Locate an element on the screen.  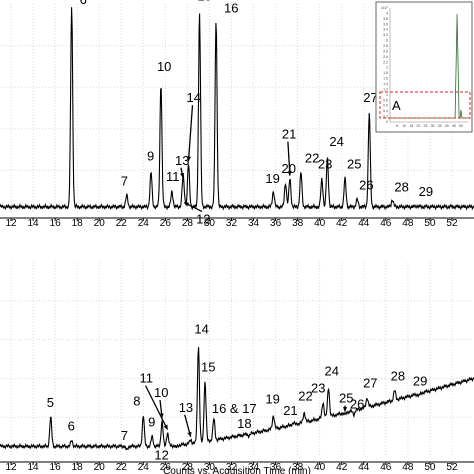
inset-x-tick-label: 45 is located at coordinates (454, 126).